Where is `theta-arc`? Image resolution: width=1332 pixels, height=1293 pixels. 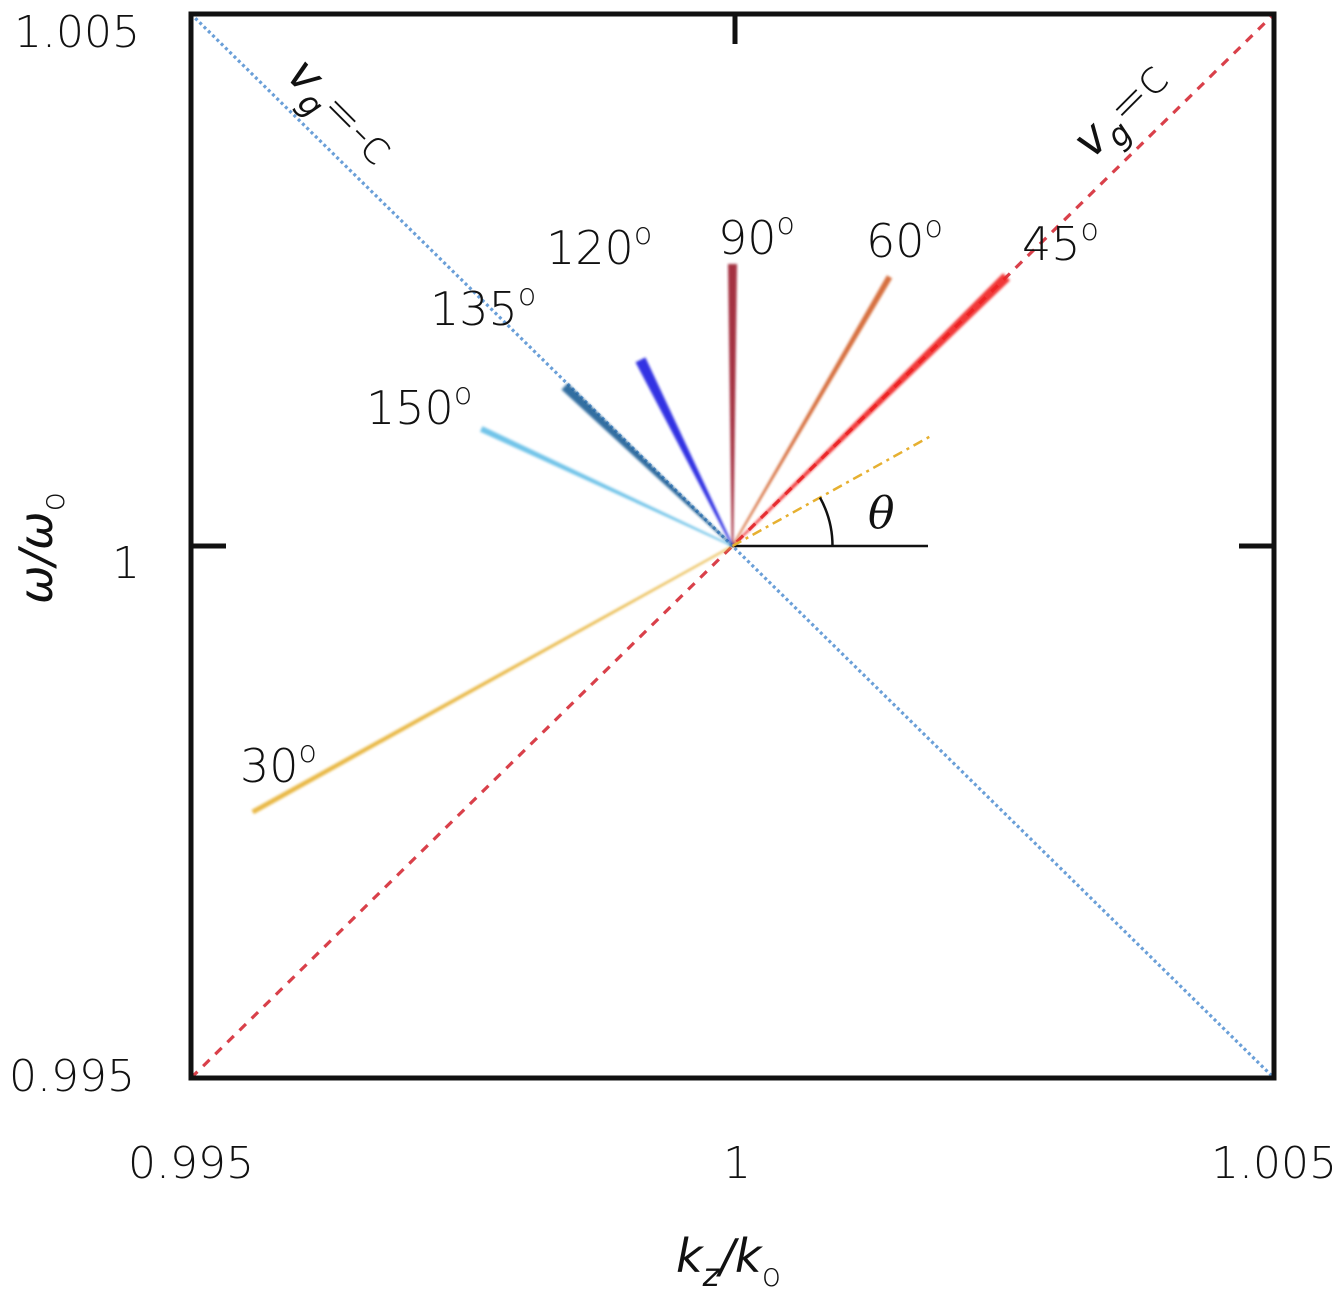 theta-arc is located at coordinates (826, 521).